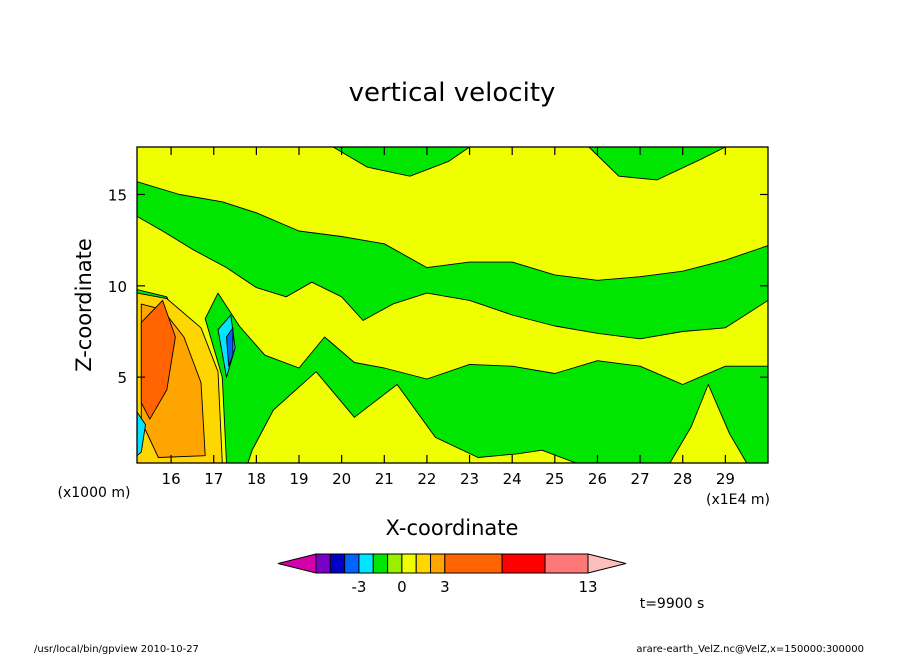 The image size is (904, 654). What do you see at coordinates (474, 587) in the screenshot?
I see `colorbar-ticks: -3 0 3 13` at bounding box center [474, 587].